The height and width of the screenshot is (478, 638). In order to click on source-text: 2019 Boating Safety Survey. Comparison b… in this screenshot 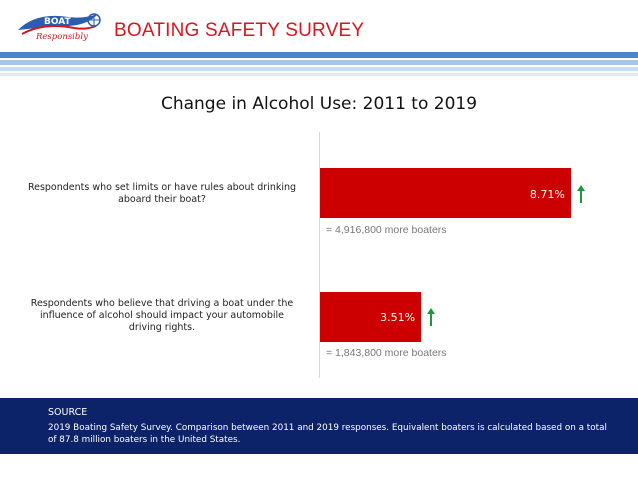, I will do `click(327, 434)`.